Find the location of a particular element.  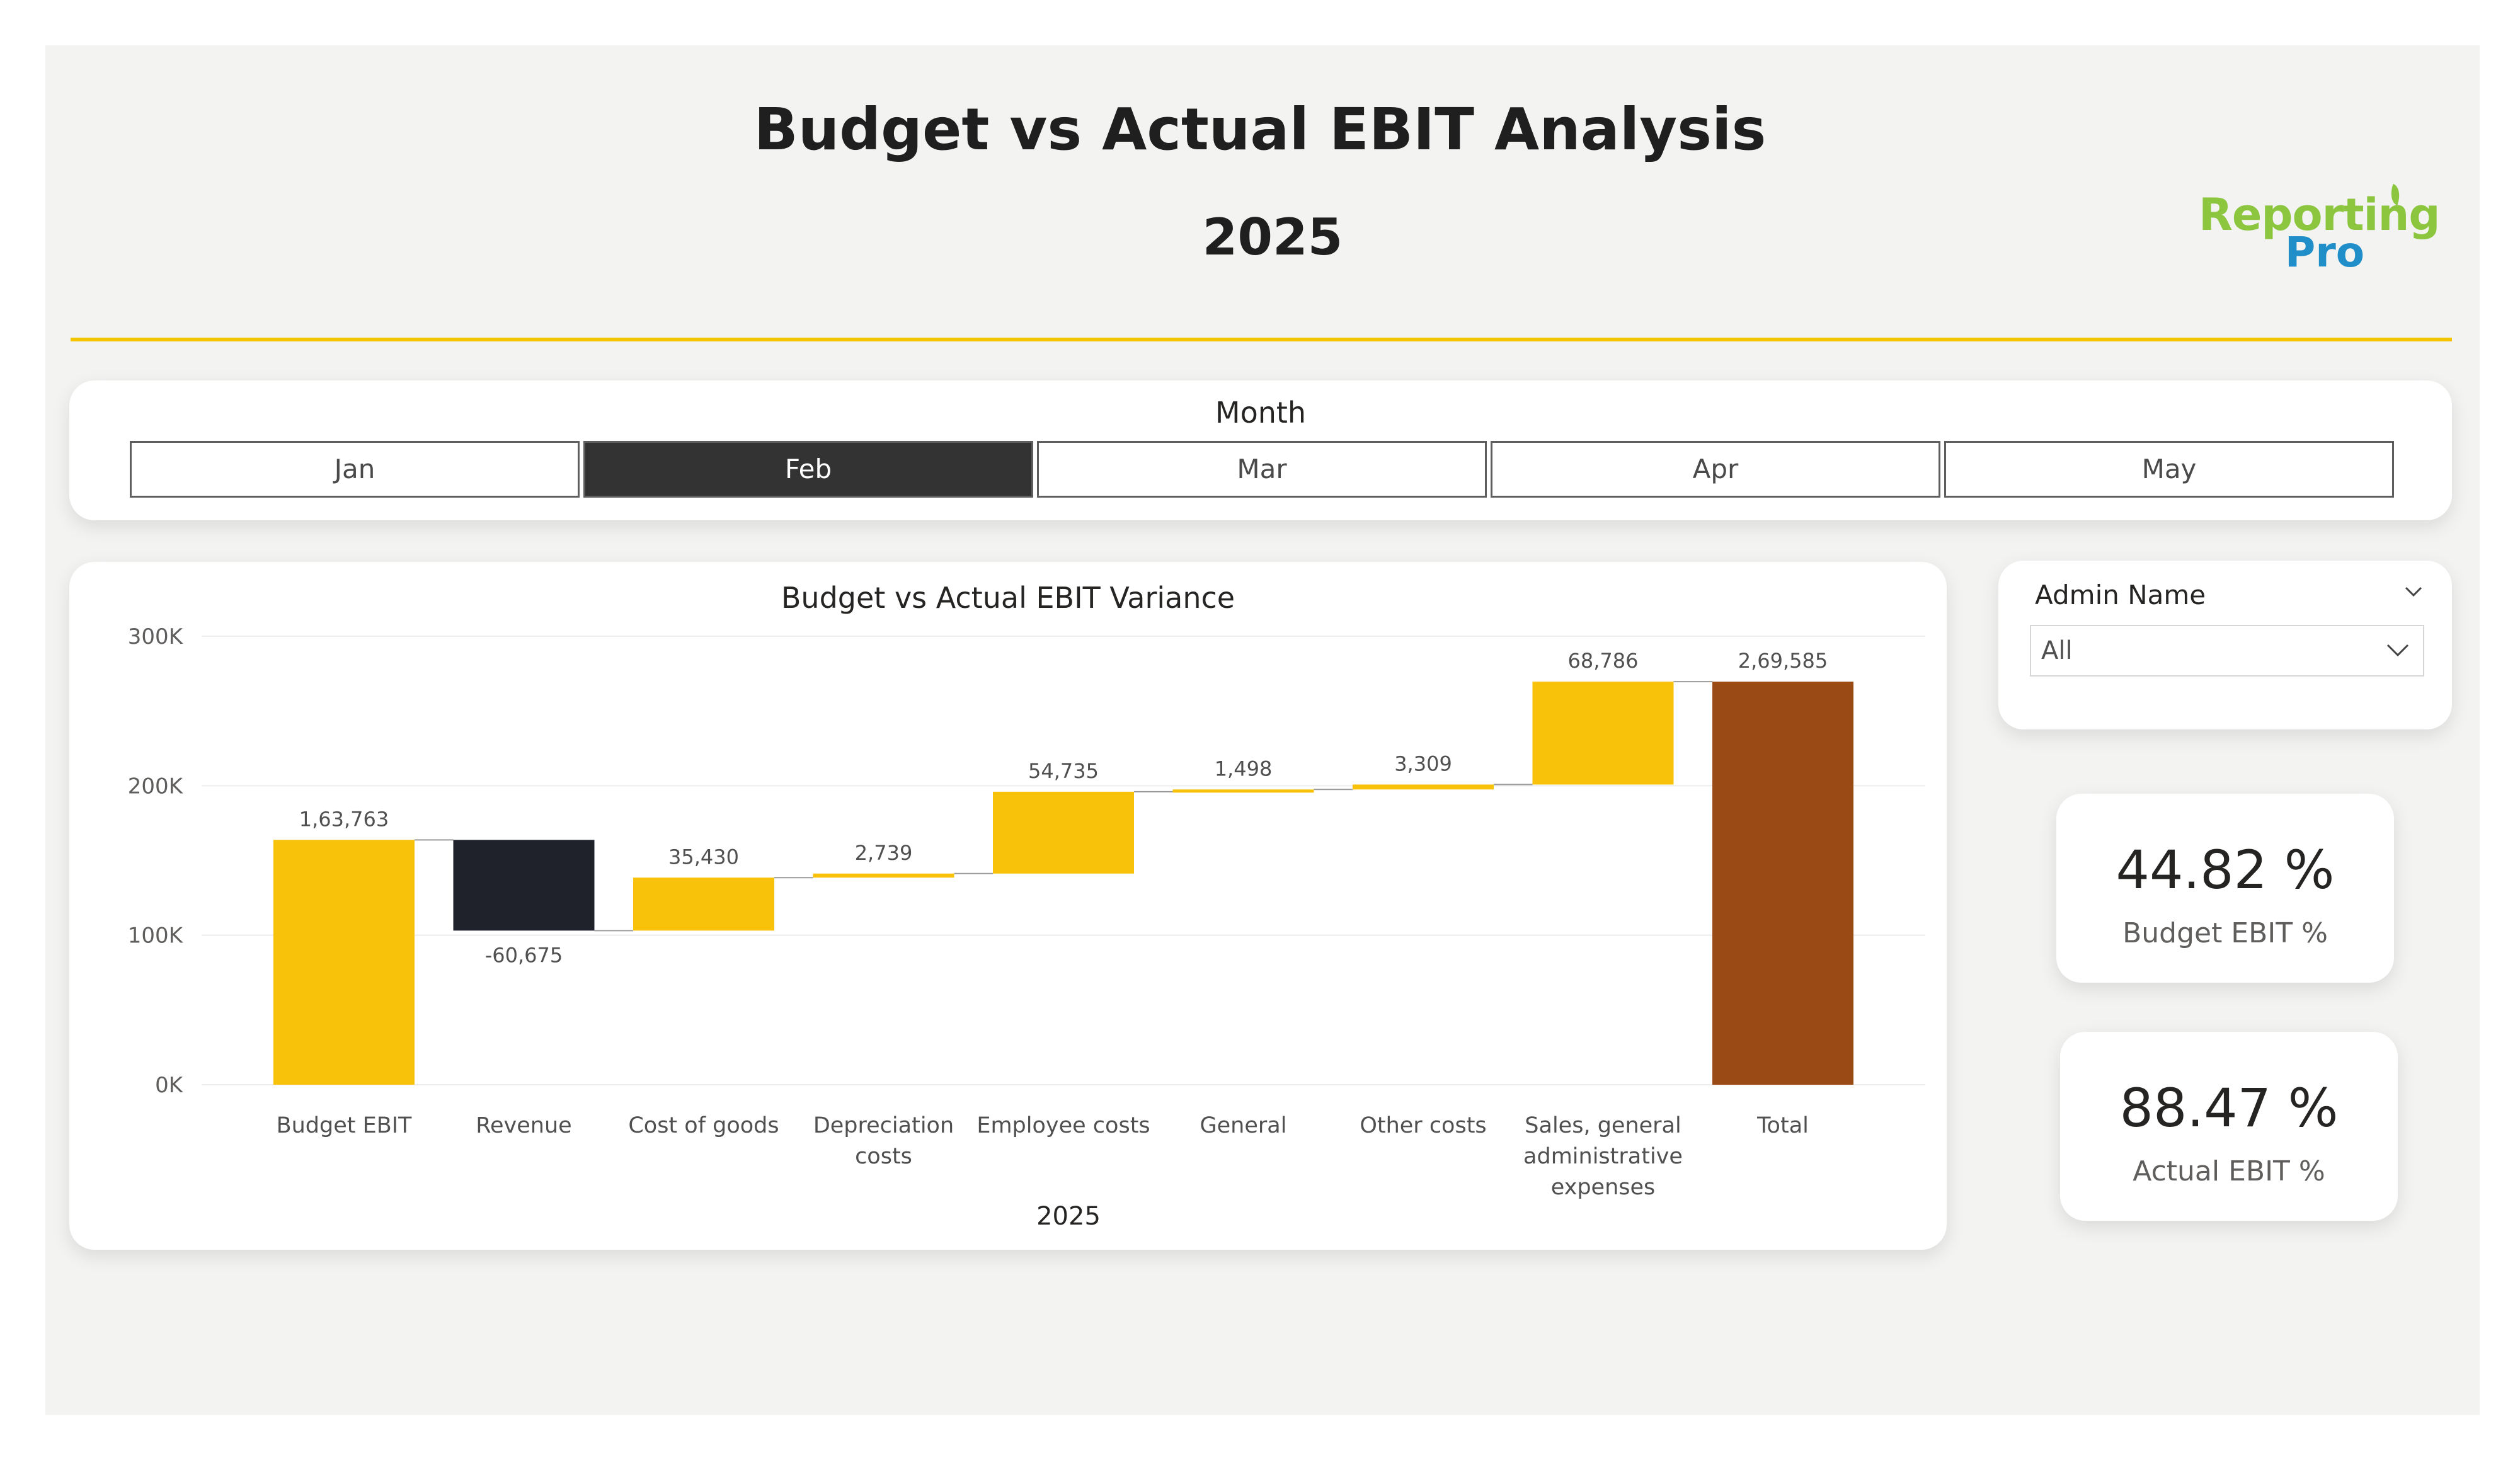

x-tick-label: Depreciation is located at coordinates (883, 1125).